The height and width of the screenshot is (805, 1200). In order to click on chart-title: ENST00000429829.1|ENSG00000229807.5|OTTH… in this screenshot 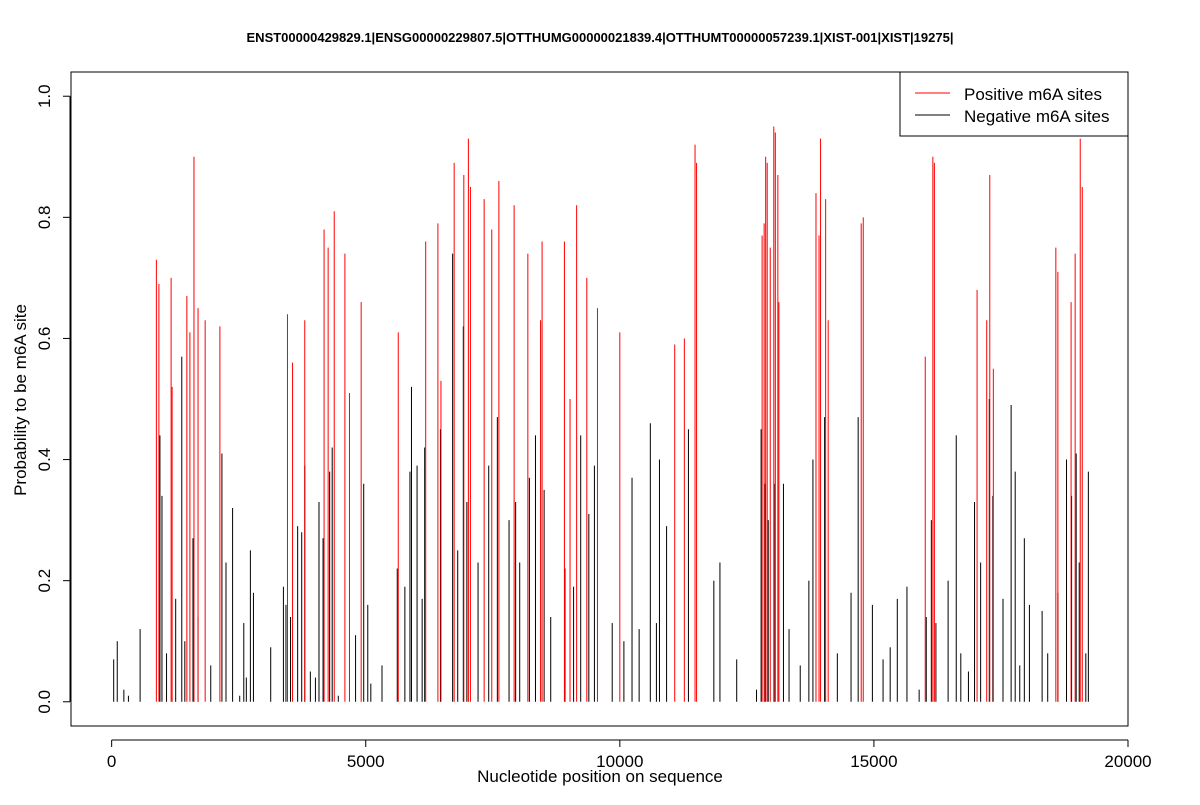, I will do `click(600, 37)`.